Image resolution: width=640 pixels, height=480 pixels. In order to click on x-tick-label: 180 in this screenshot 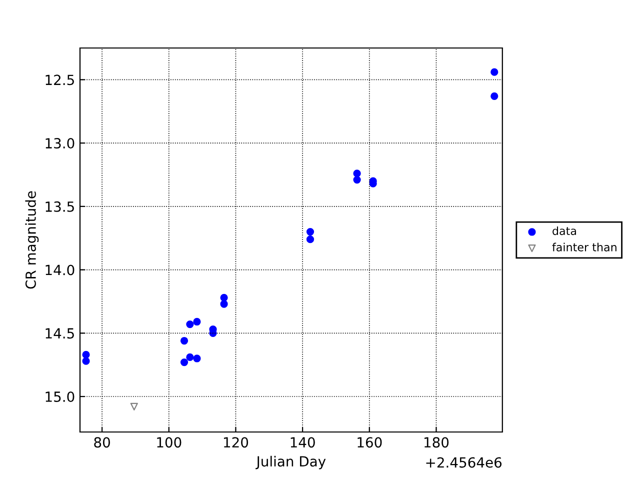, I will do `click(436, 442)`.